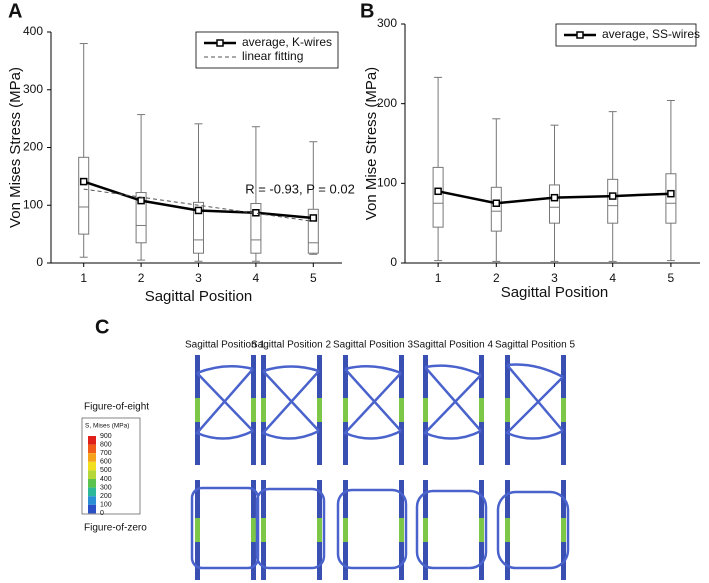  I want to click on annotation: R = -0.93, P = 0.02, so click(300, 188).